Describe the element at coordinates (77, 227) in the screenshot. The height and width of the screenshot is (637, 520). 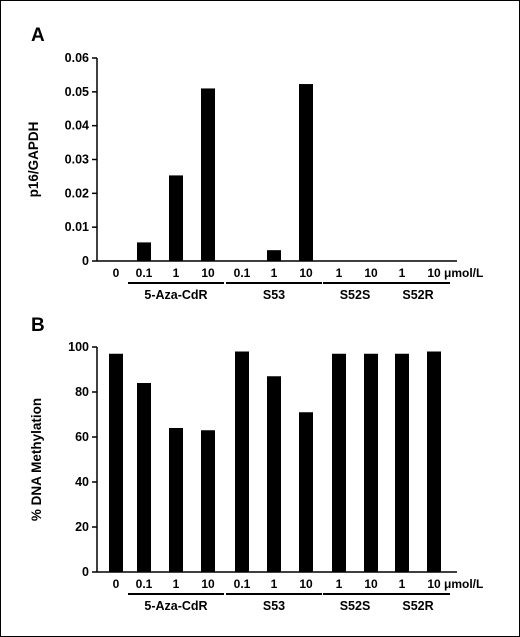
I see `y-tick-label: 0.01` at that location.